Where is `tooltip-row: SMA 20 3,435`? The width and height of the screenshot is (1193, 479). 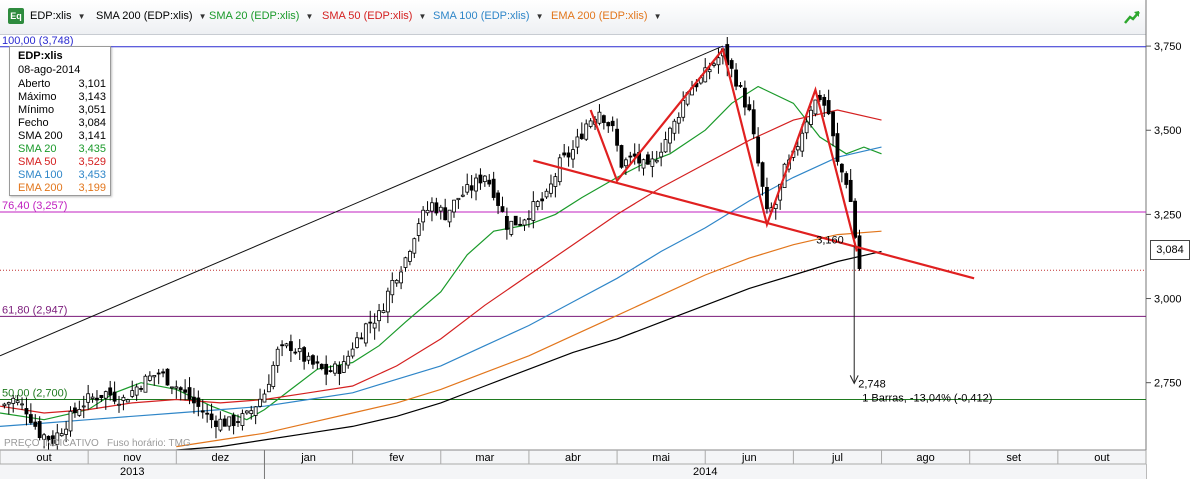
tooltip-row: SMA 20 3,435 is located at coordinates (62, 149).